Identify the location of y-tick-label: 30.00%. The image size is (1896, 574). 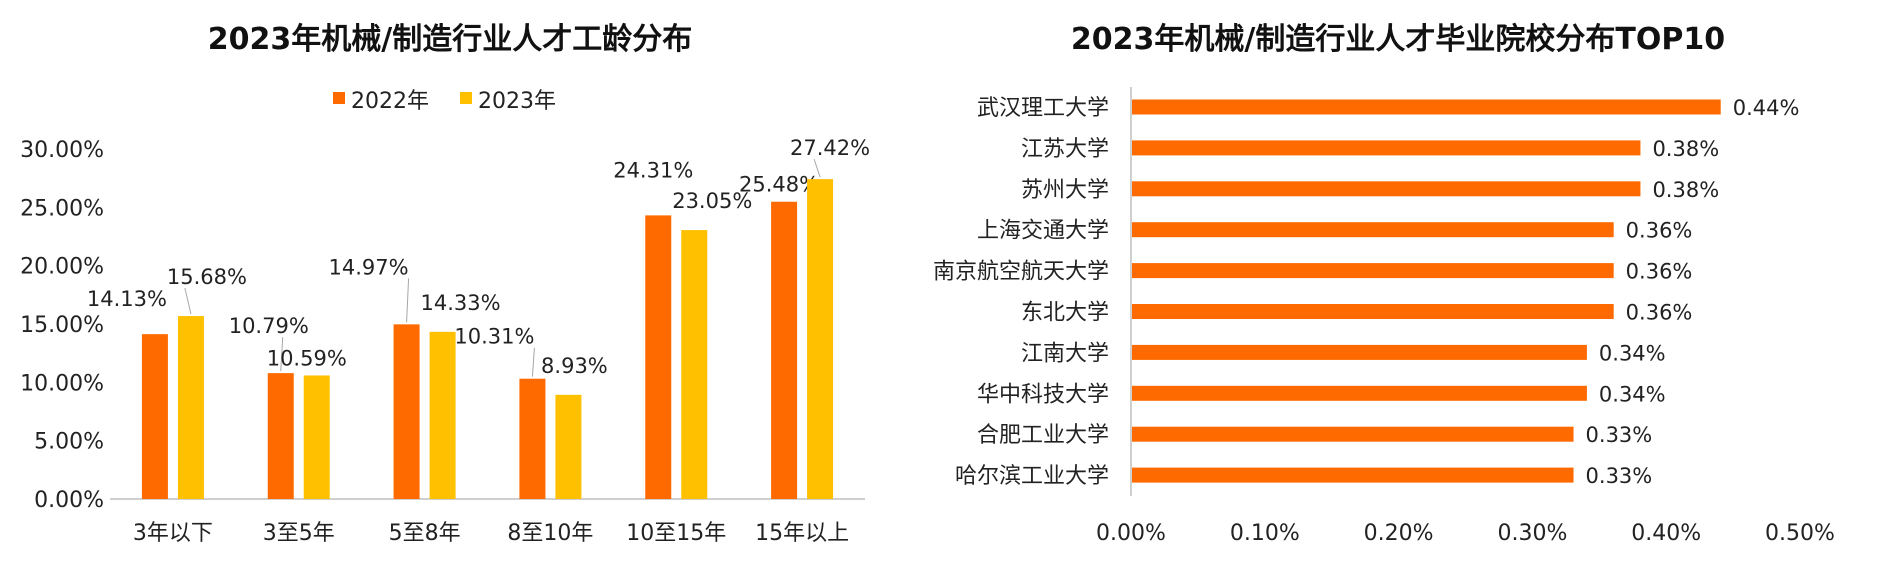
(62, 150).